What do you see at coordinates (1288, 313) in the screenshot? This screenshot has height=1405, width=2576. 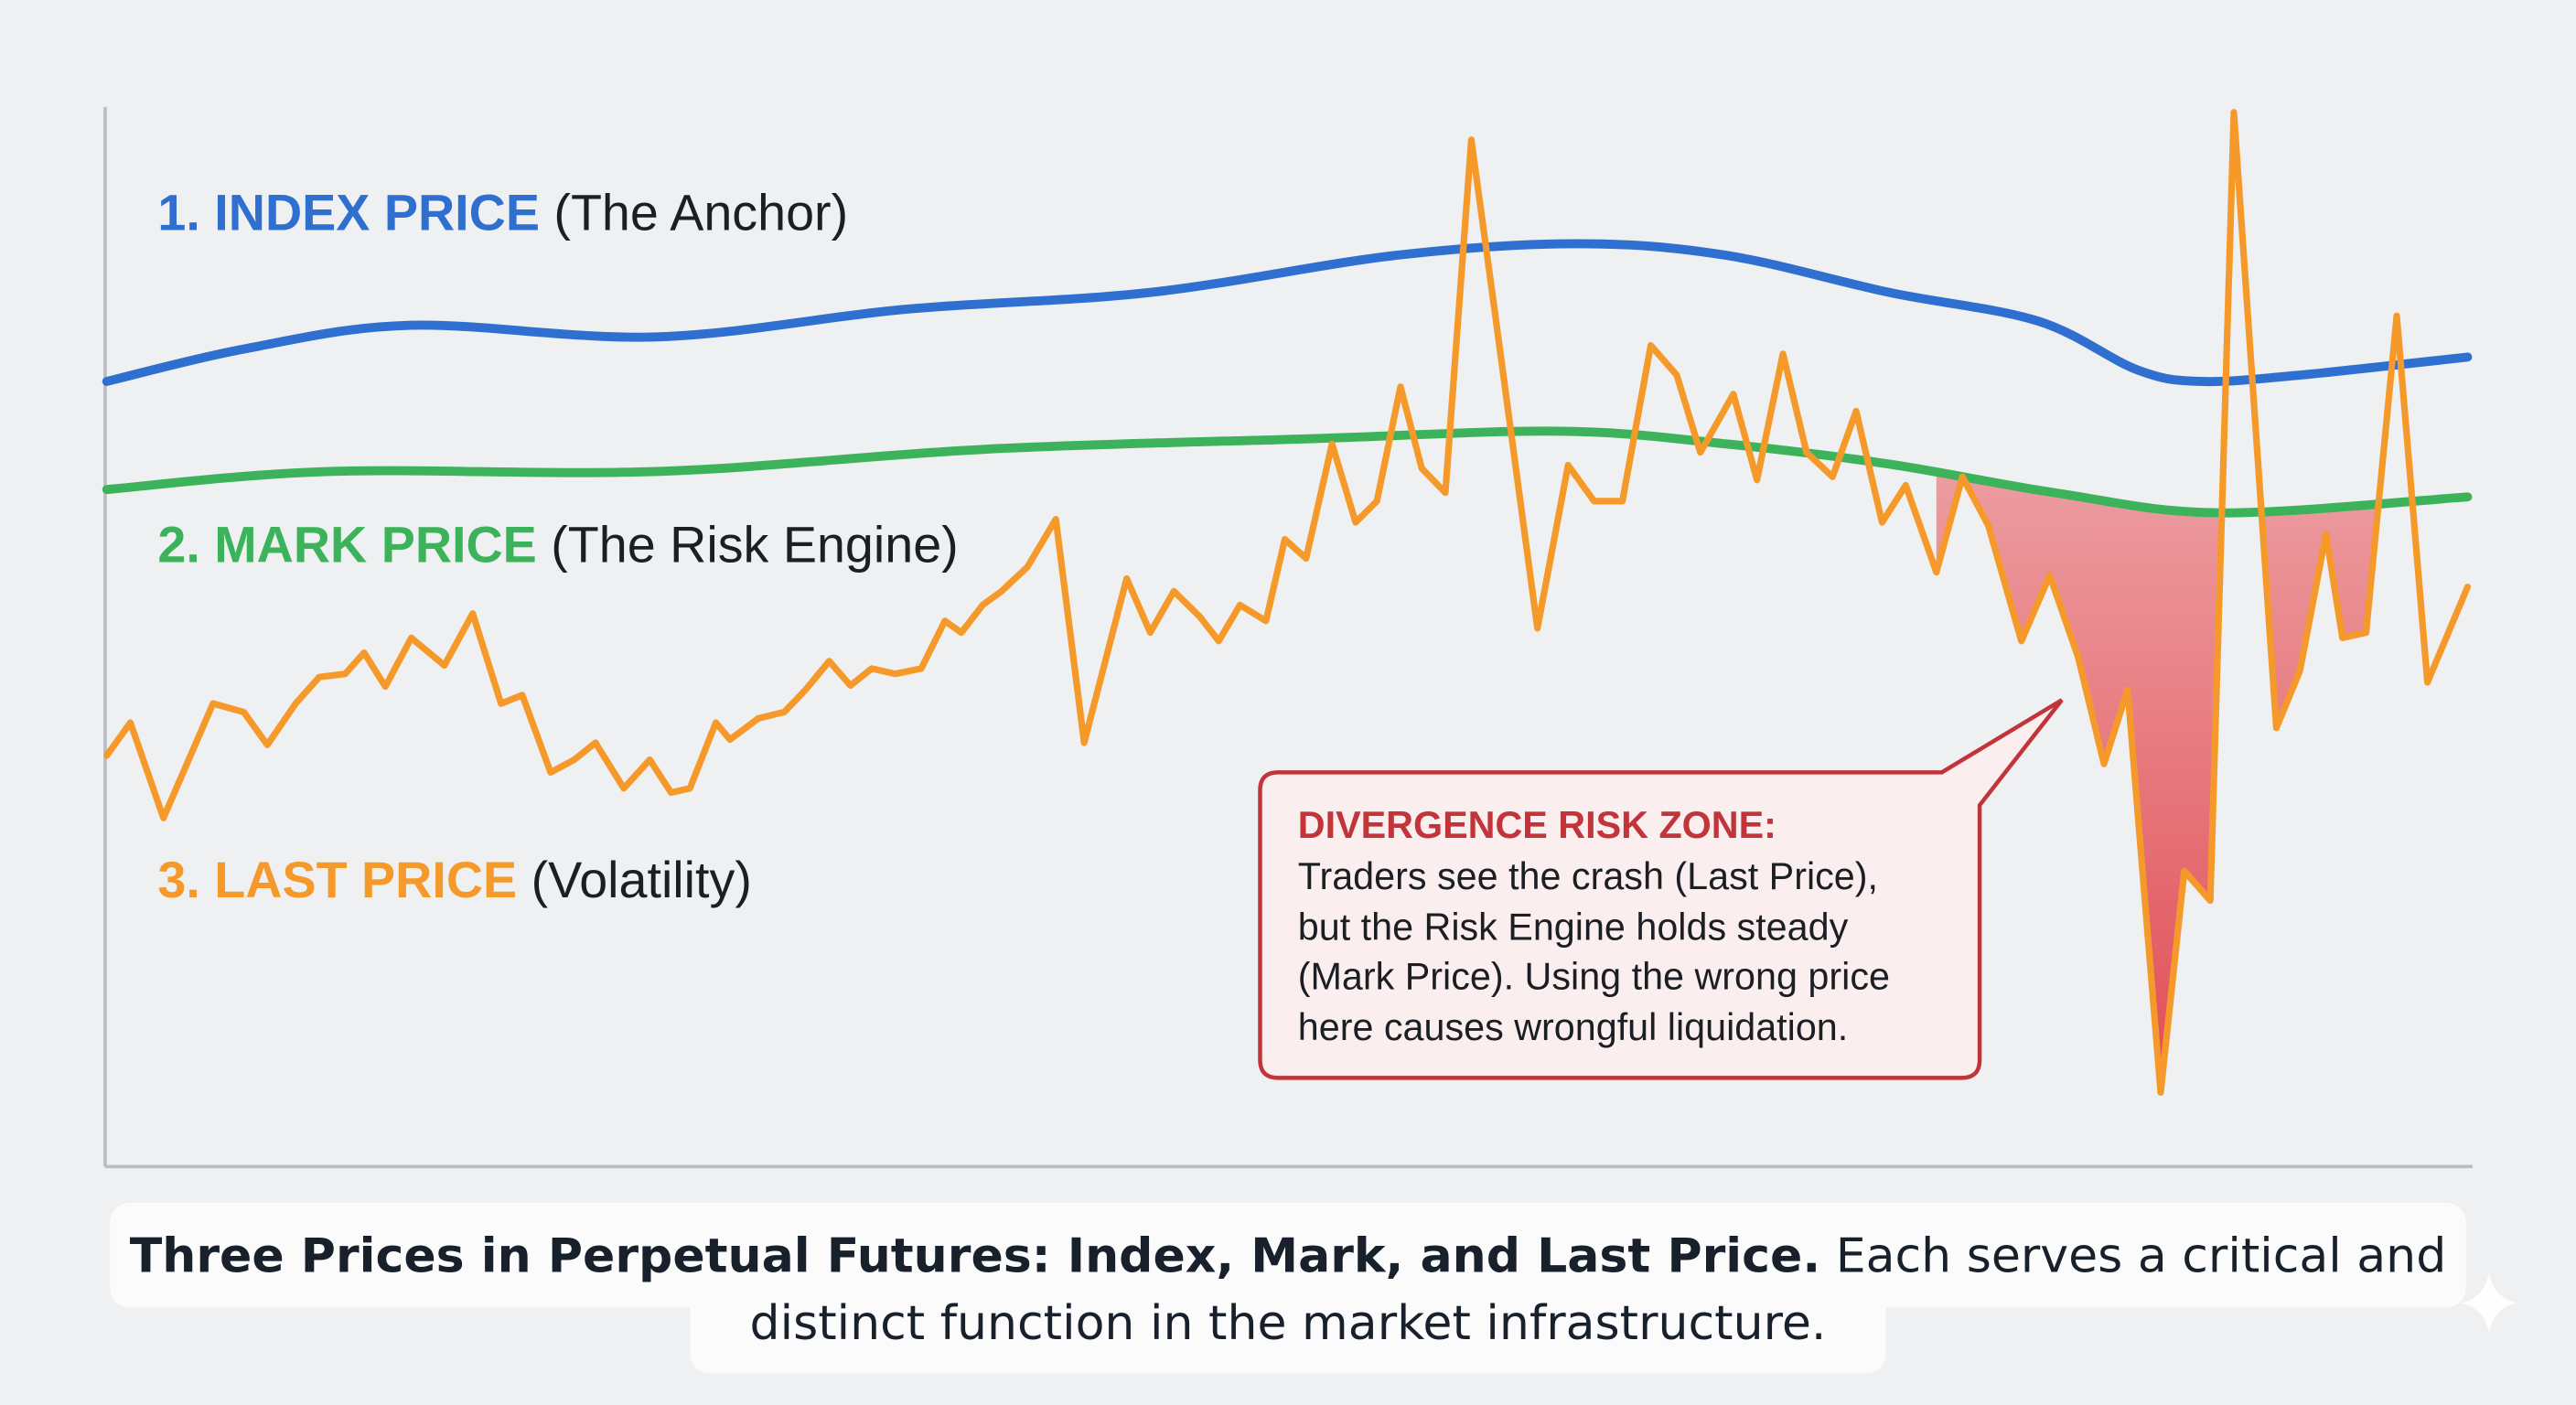 I see `index-price-line` at bounding box center [1288, 313].